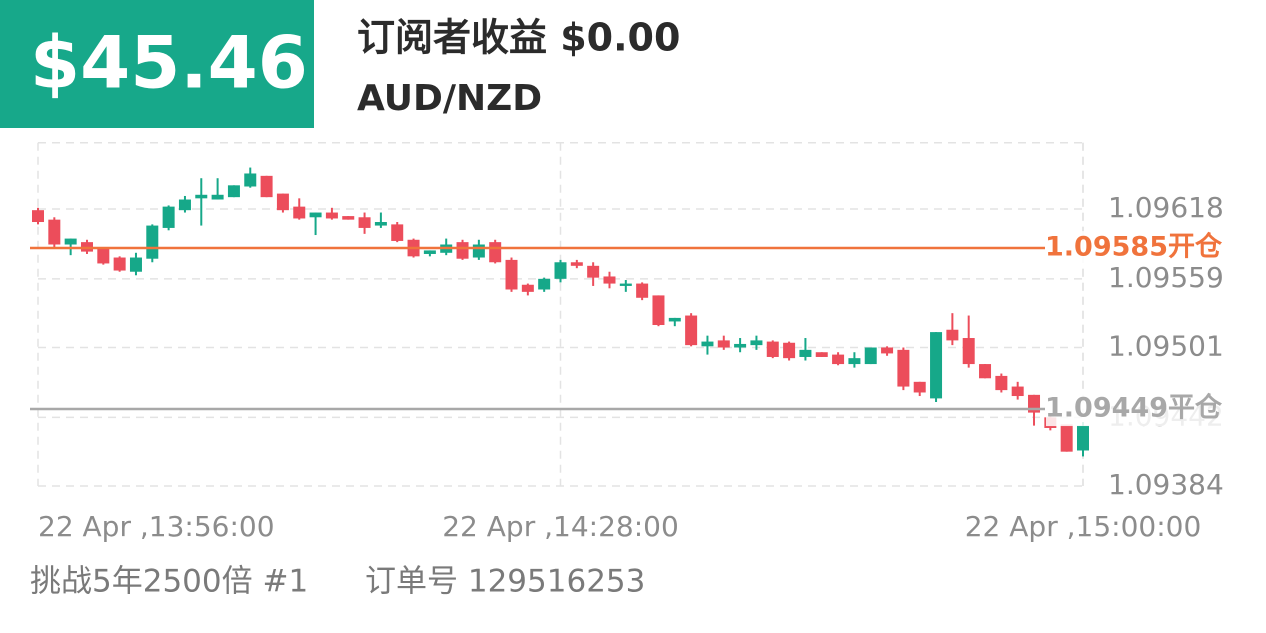 This screenshot has width=1266, height=633. What do you see at coordinates (1166, 277) in the screenshot?
I see `y-tick-label: 1.09559` at bounding box center [1166, 277].